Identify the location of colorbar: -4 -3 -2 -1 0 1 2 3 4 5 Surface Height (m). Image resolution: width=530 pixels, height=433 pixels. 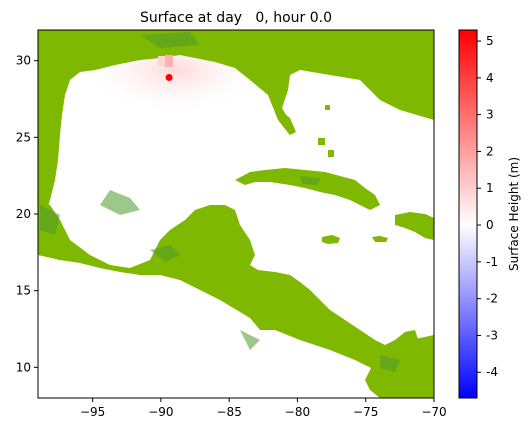
(489, 214).